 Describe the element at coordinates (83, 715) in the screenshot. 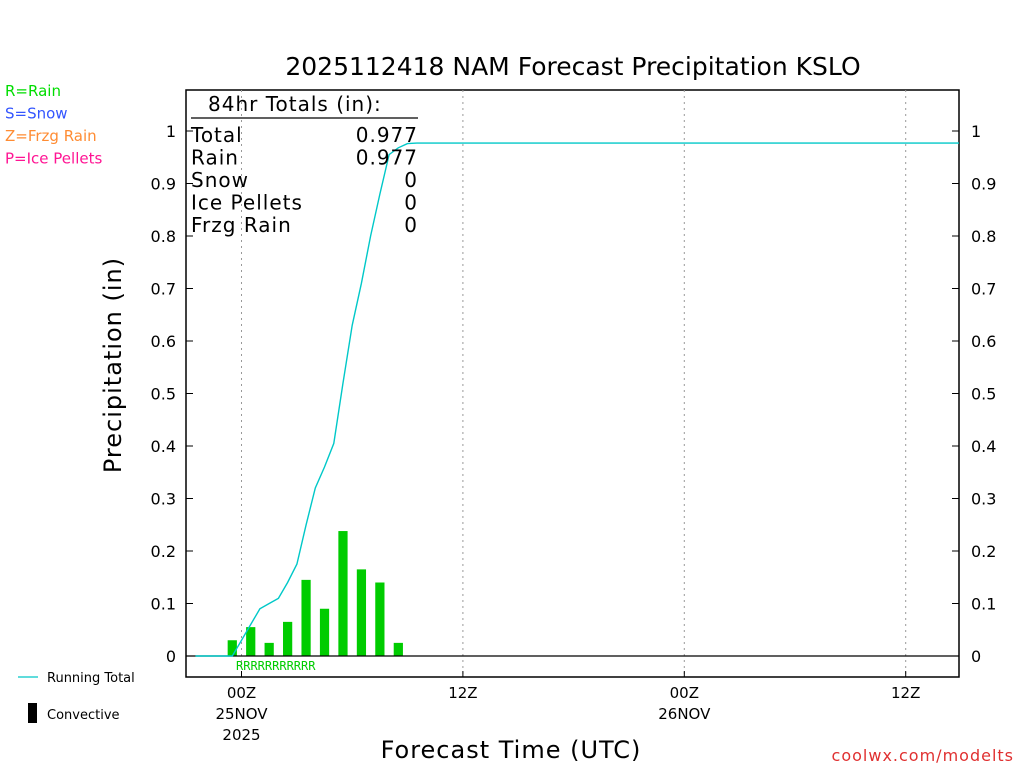

I see `convective-legend: Convective` at that location.